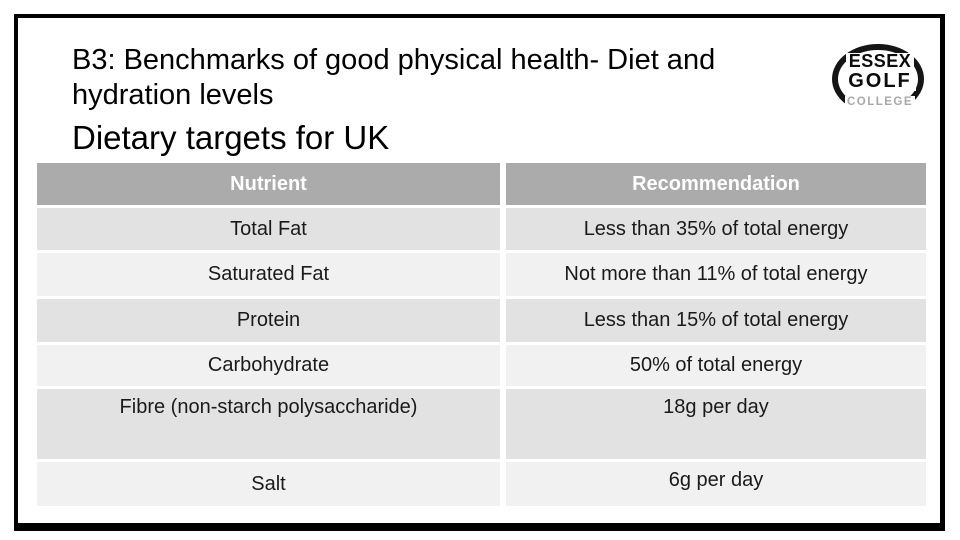  I want to click on table-cell-recommendation: 50% of total energy, so click(716, 365).